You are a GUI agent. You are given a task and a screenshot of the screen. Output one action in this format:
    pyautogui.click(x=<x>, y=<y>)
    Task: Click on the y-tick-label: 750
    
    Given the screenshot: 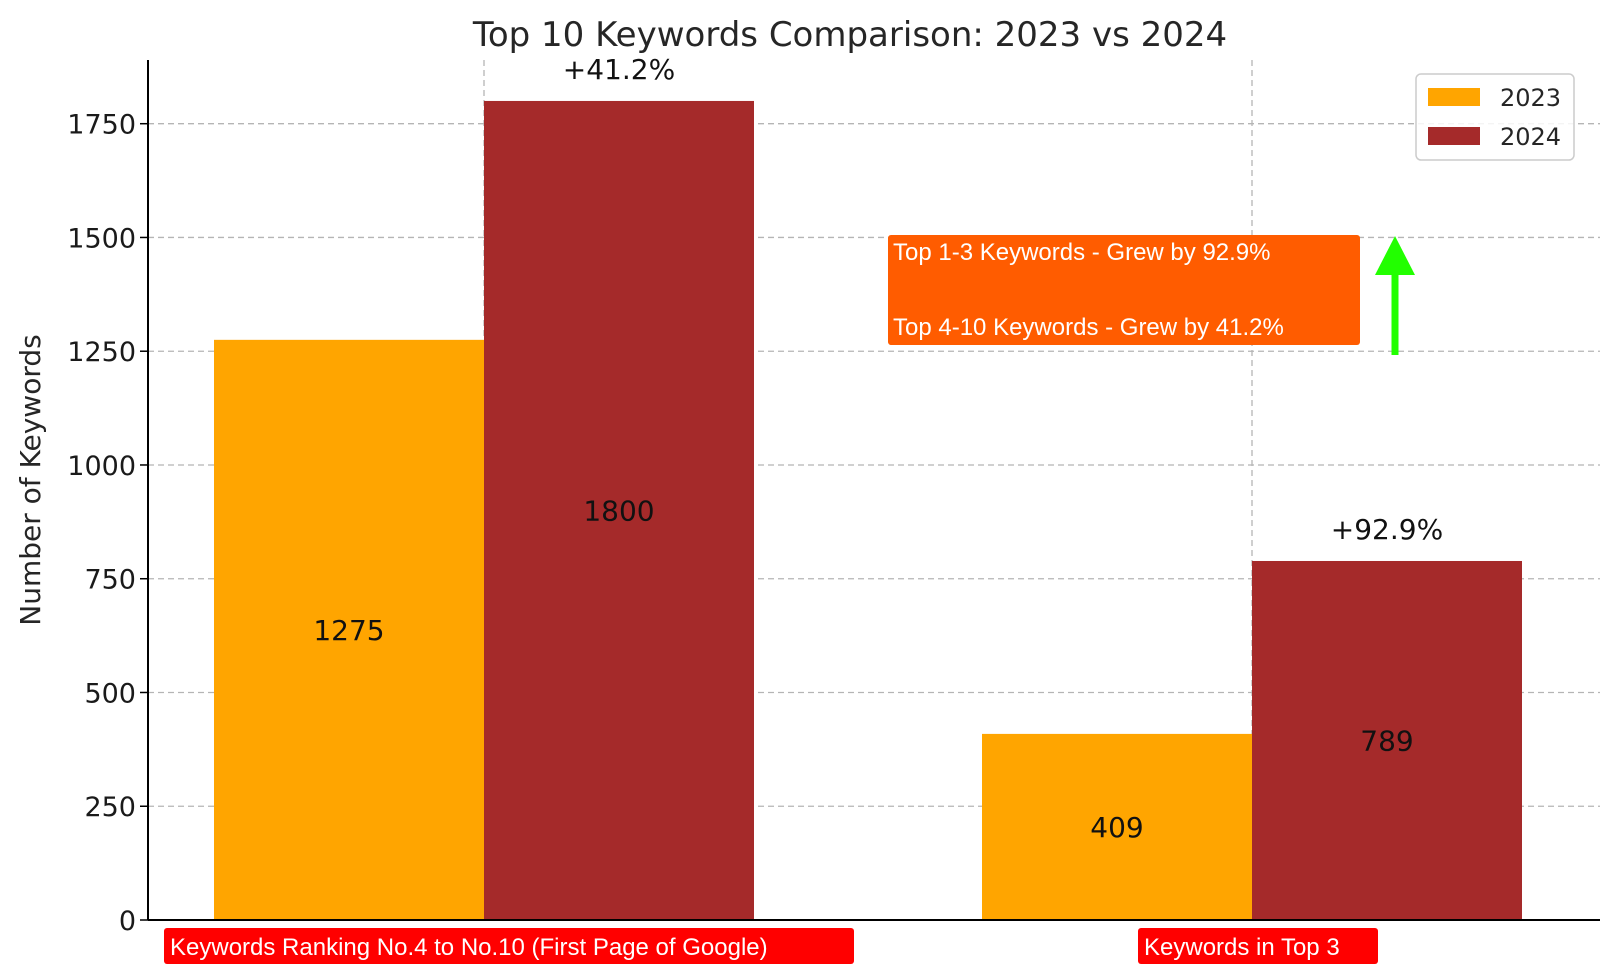 What is the action you would take?
    pyautogui.click(x=110, y=580)
    